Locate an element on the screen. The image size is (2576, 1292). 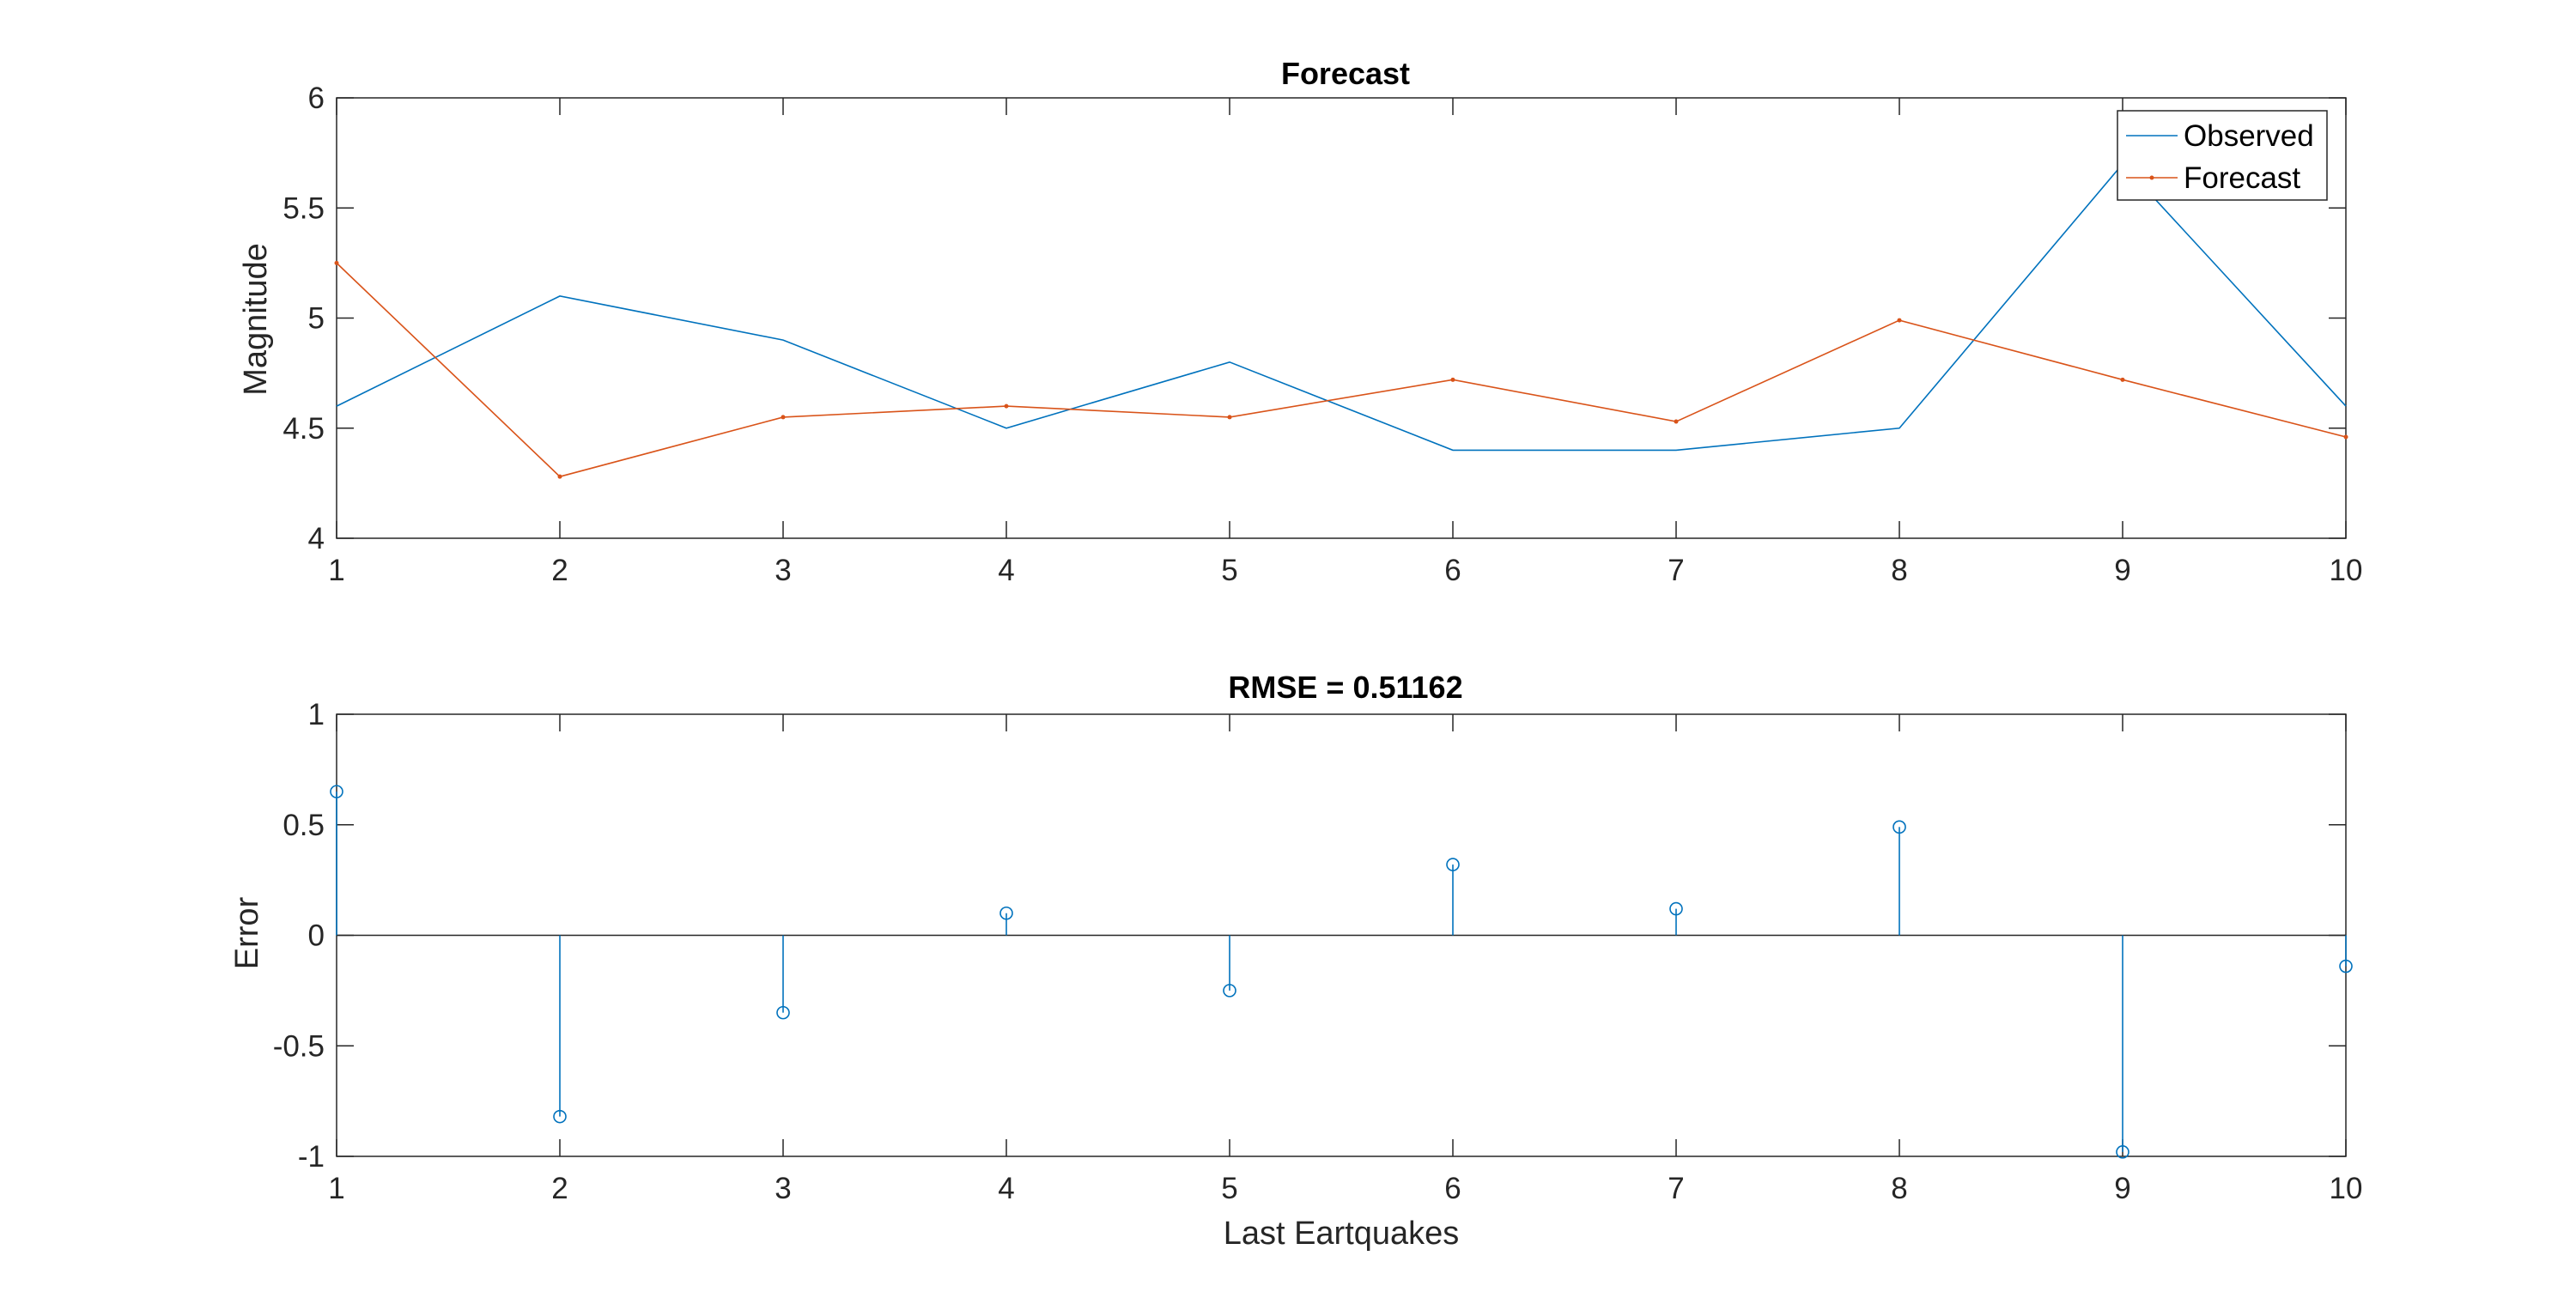
error-ylabel: Error is located at coordinates (247, 932).